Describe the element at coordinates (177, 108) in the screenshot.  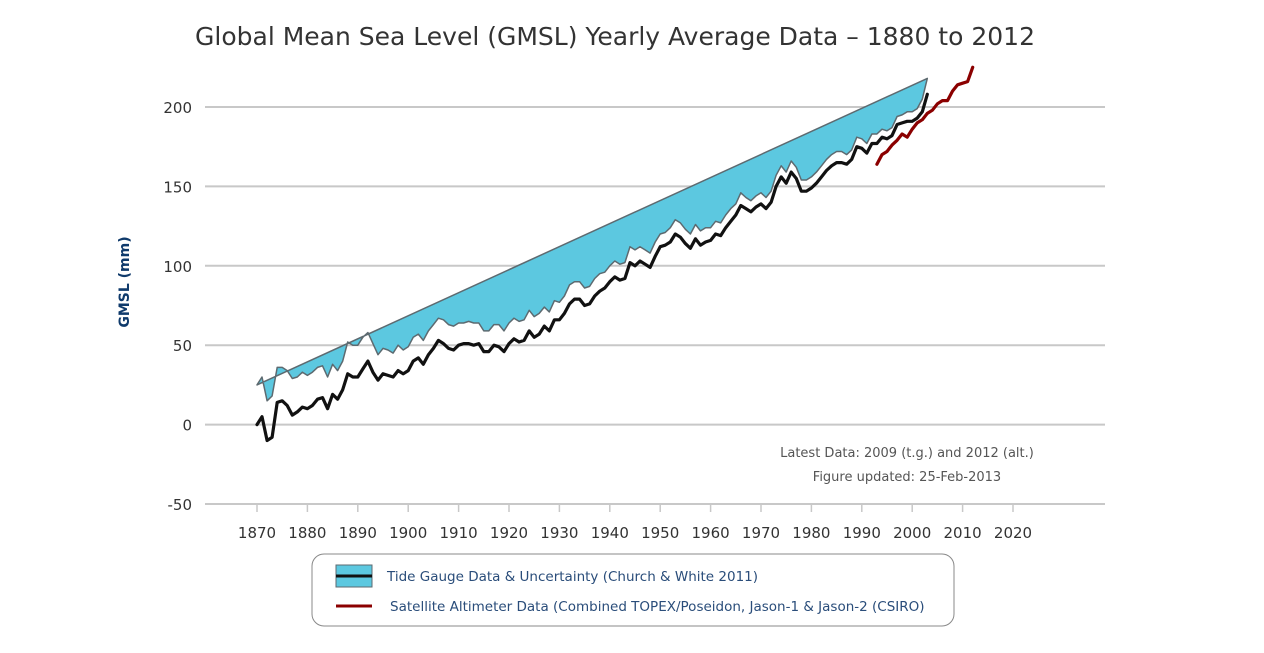
I see `y-tick-label: 200` at that location.